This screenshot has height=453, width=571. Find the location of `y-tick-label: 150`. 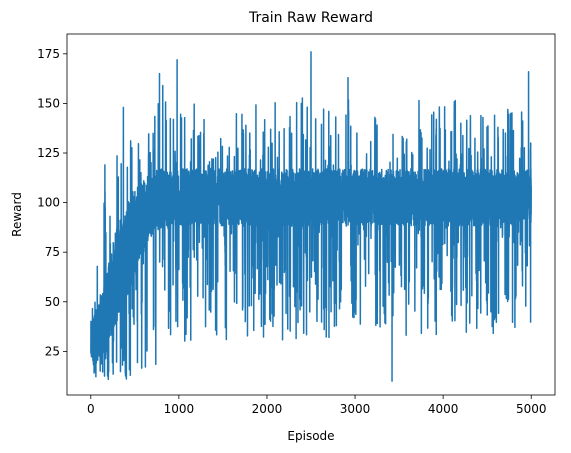

y-tick-label: 150 is located at coordinates (48, 103).